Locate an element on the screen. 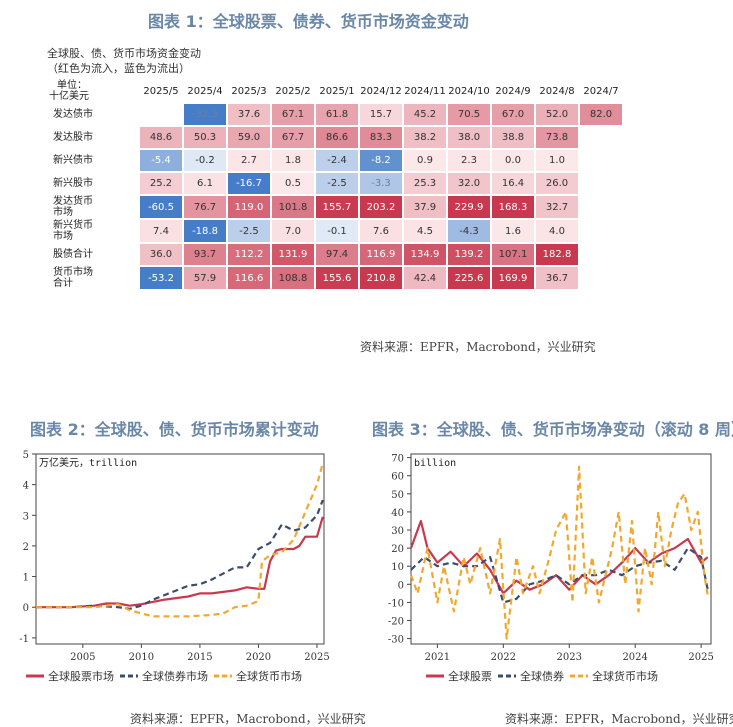 The image size is (733, 727). table-cell: 32.0 is located at coordinates (469, 183).